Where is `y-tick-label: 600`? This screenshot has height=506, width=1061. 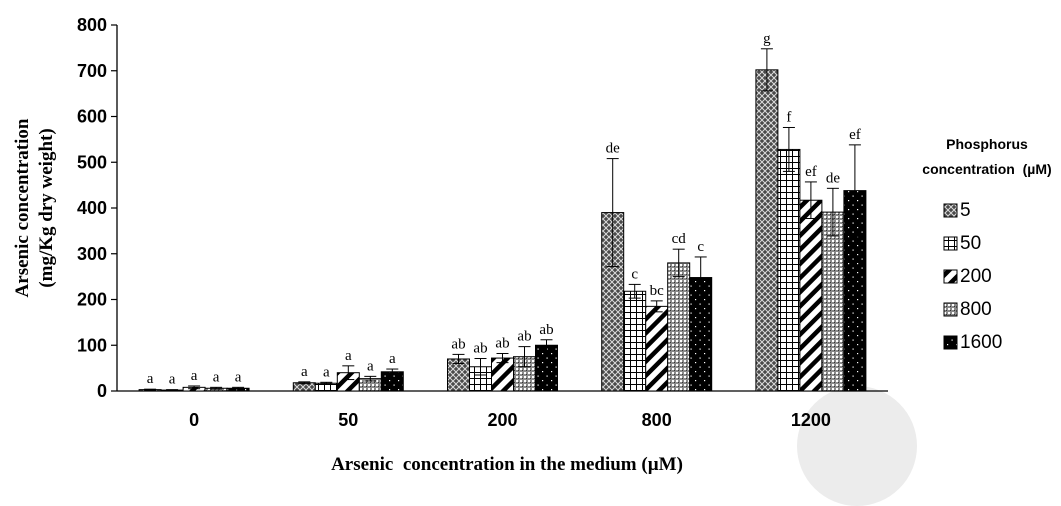
y-tick-label: 600 is located at coordinates (92, 117).